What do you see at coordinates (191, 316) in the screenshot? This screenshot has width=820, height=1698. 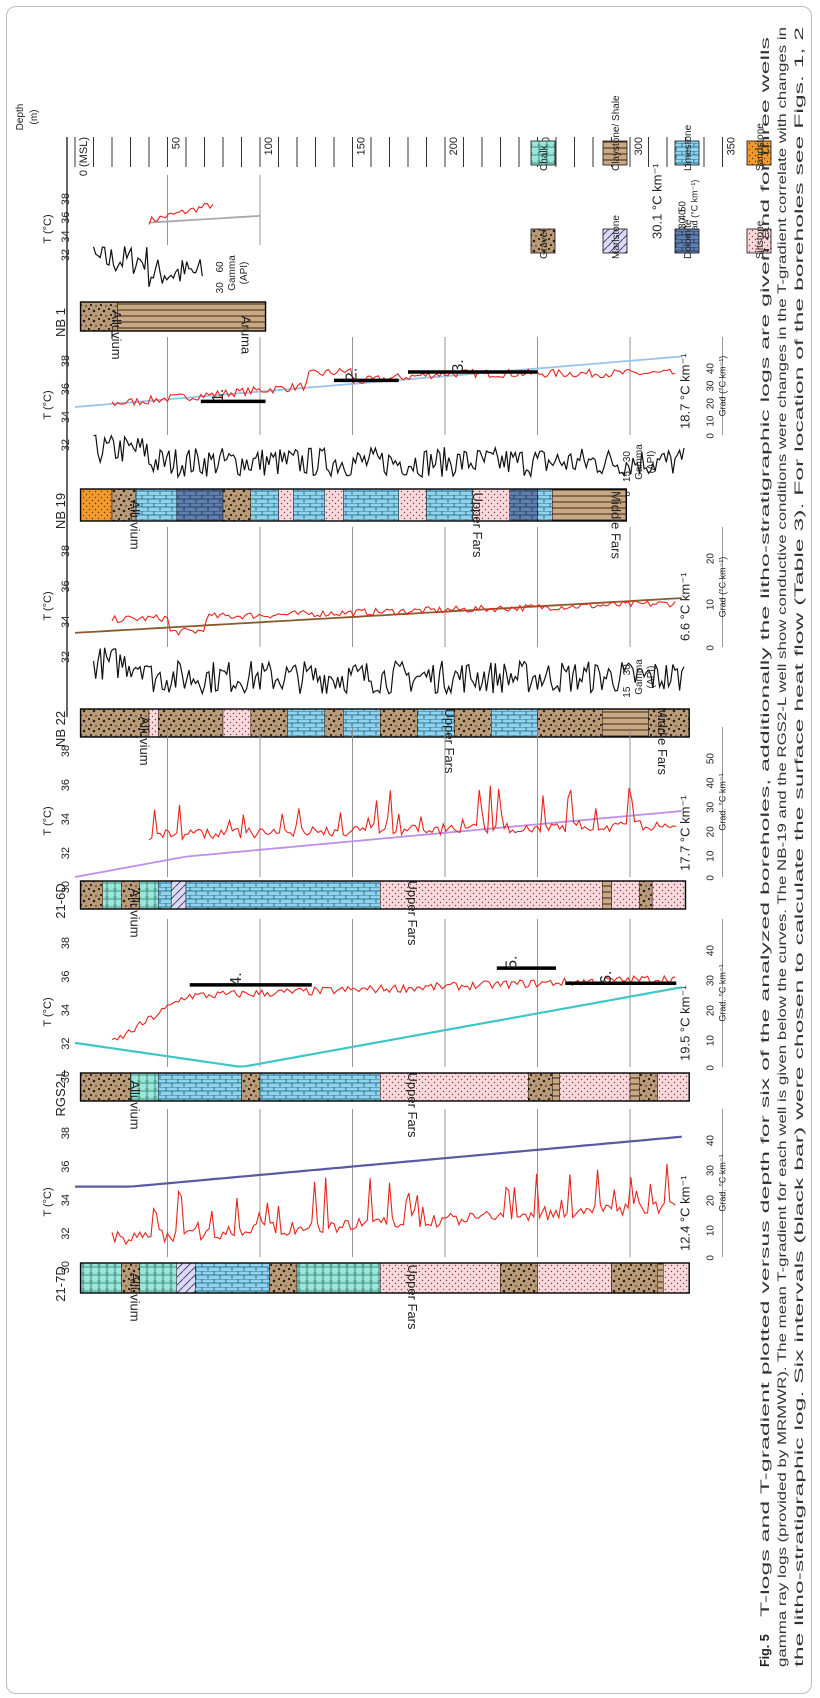 I see `litho-layer-claystone` at bounding box center [191, 316].